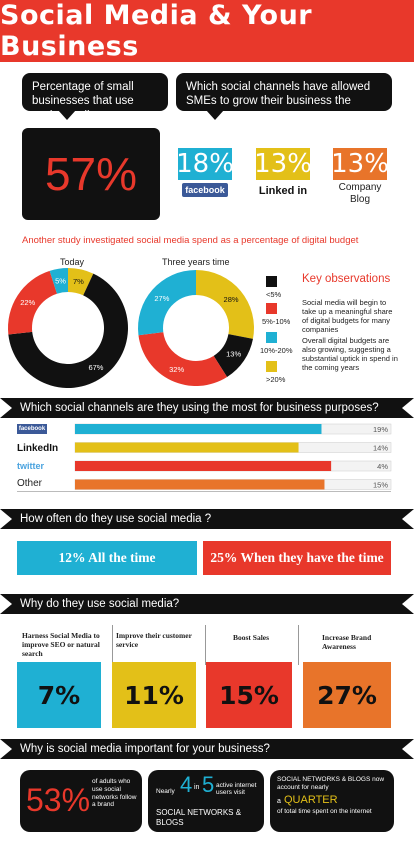  I want to click on bar-value-facebook: 19%, so click(380, 429).